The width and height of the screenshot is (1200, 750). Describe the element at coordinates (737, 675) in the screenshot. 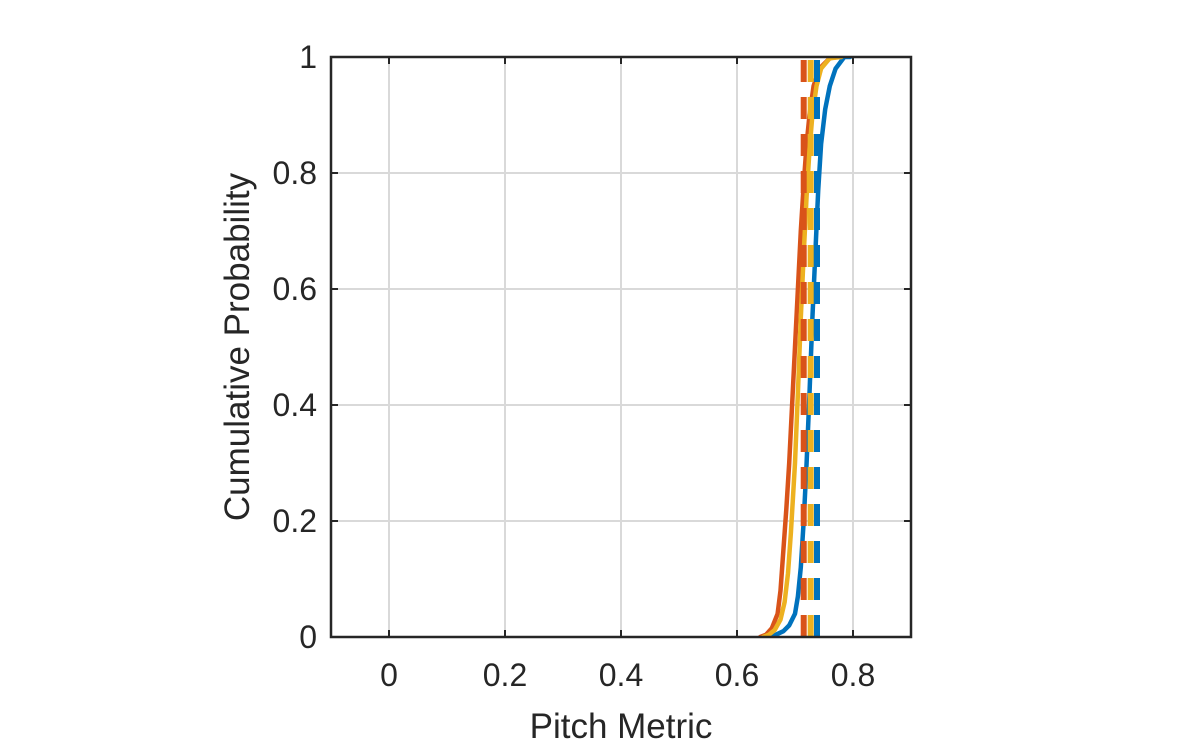

I see `x-tick-label: 0.6` at that location.